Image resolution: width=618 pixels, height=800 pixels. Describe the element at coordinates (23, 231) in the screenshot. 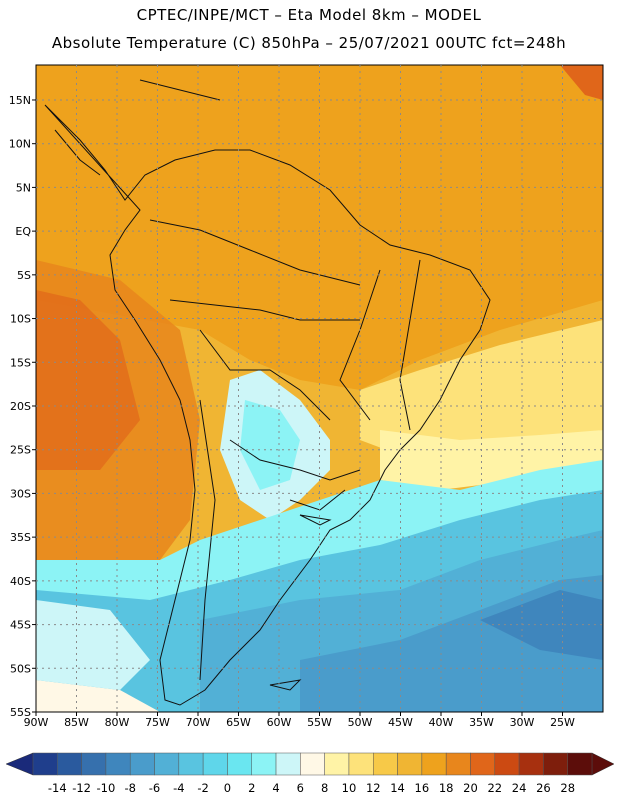

I see `lat-tick-label: EQ` at that location.